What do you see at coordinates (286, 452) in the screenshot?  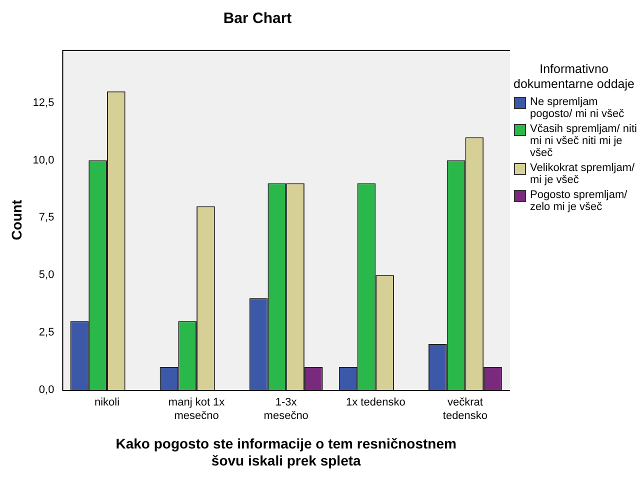 I see `x-axis-title: Kako pogosto ste informacije o tem resničnostnem šovu iskali prek spleta` at bounding box center [286, 452].